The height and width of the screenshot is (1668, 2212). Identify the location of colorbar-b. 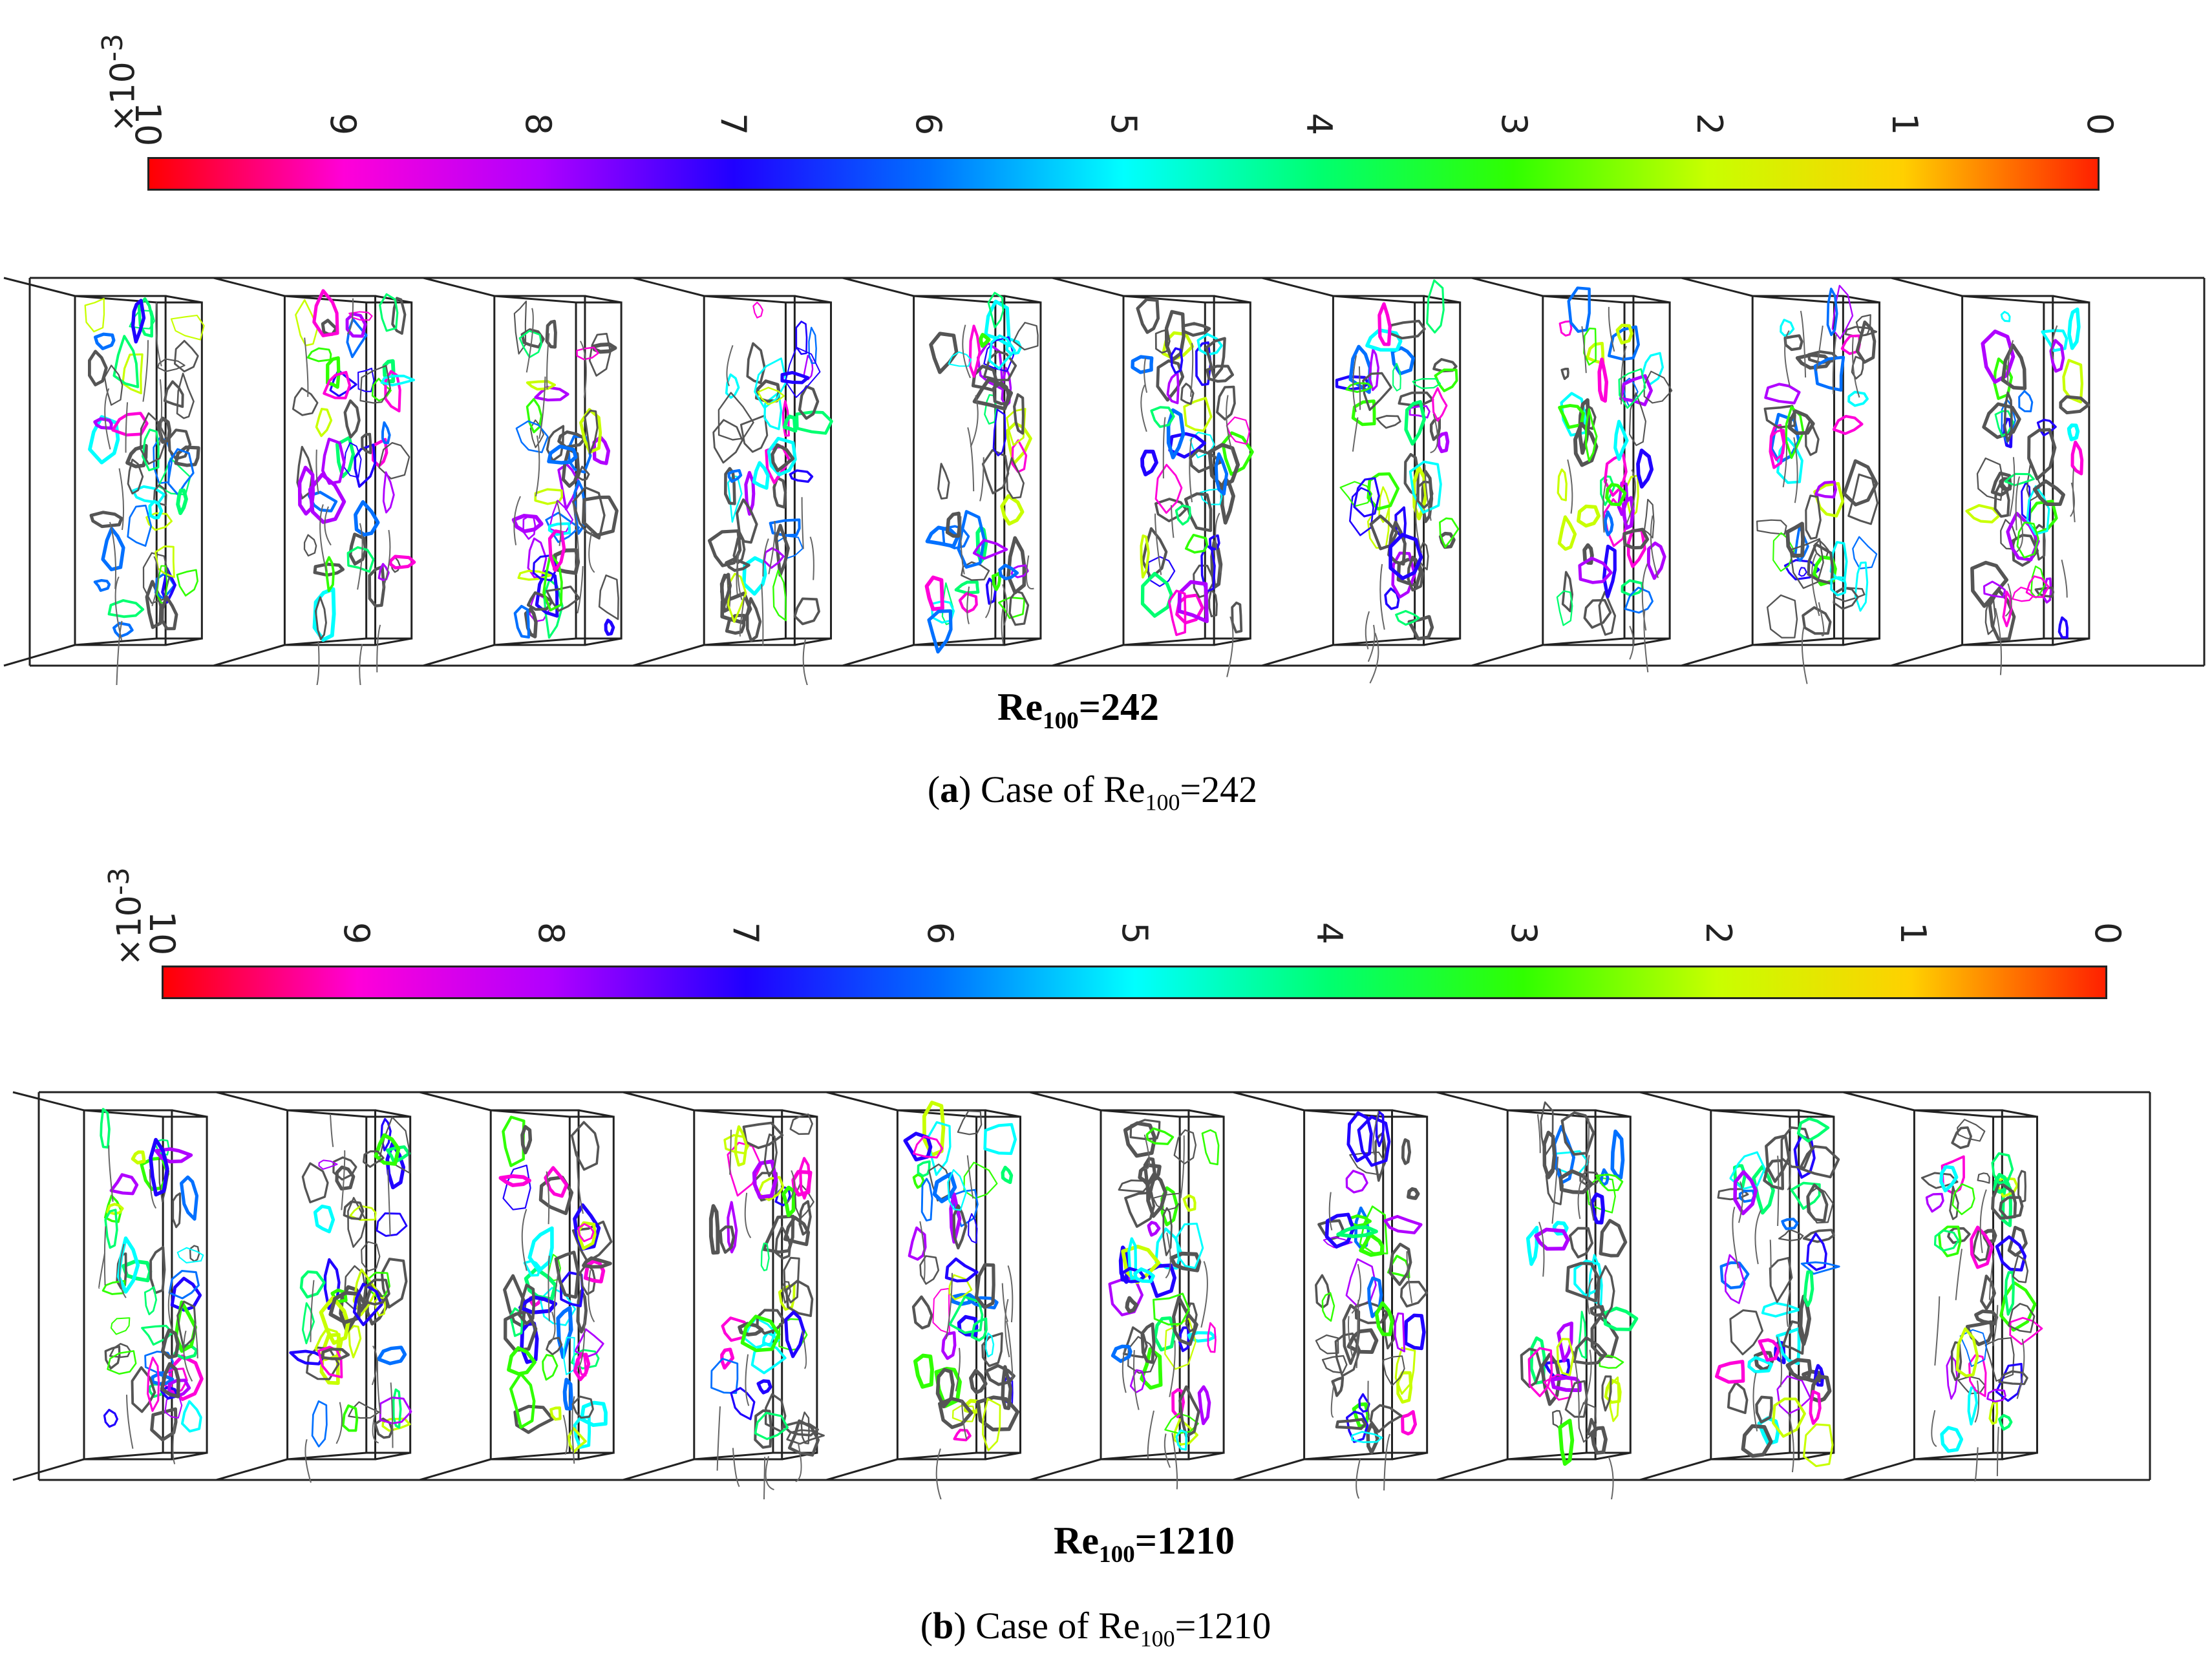
(1134, 982).